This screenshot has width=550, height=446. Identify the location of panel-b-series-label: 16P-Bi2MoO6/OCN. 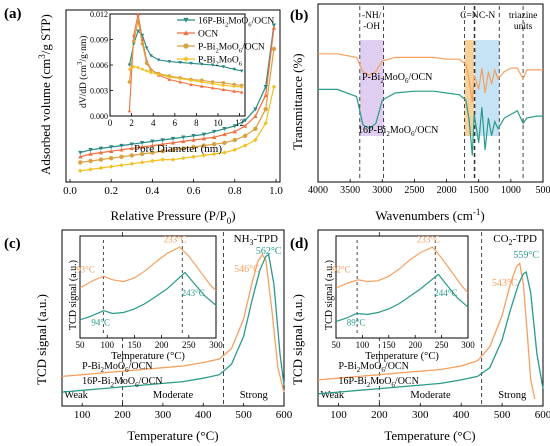
(398, 131).